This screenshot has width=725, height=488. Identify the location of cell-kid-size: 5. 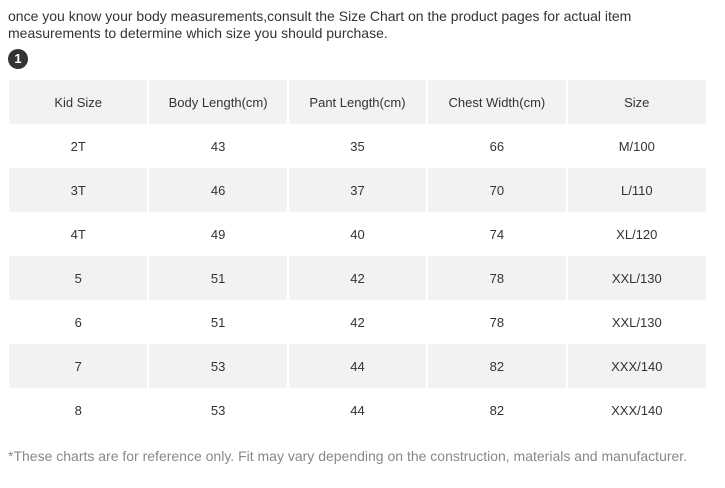
(79, 278).